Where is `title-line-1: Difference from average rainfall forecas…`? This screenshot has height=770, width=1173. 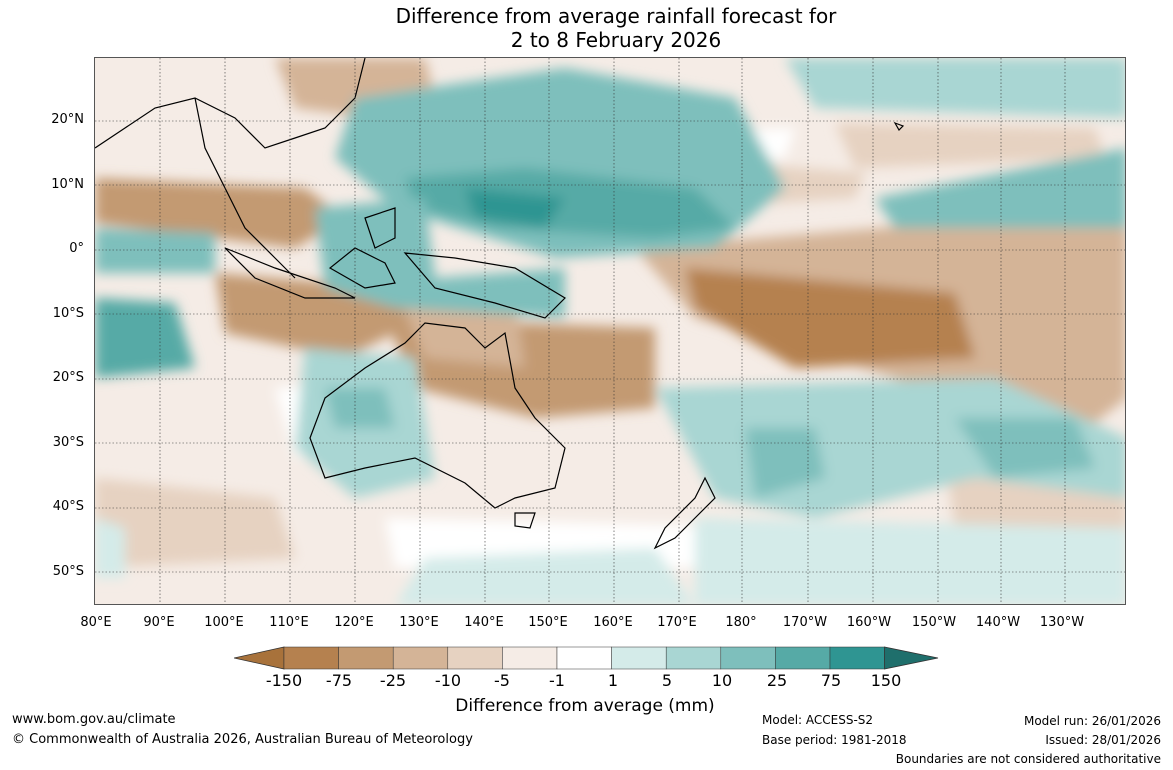
title-line-1: Difference from average rainfall forecas… is located at coordinates (616, 16).